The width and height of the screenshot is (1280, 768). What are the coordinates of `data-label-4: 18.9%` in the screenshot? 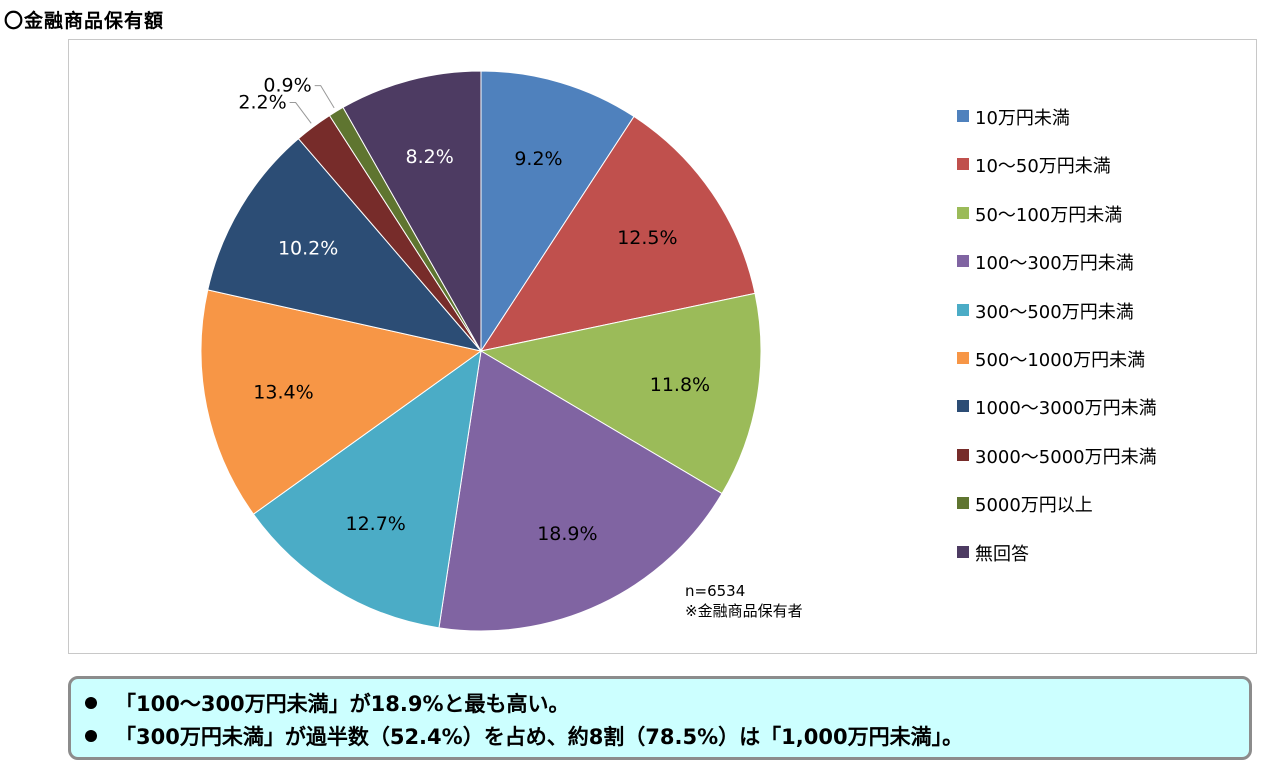 It's located at (567, 534).